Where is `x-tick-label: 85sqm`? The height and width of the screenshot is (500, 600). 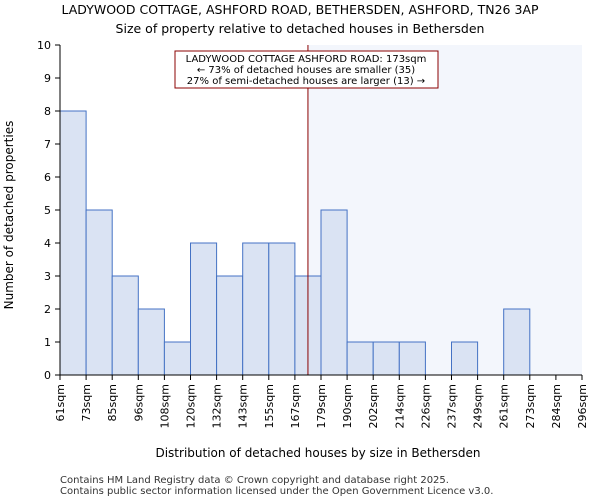 x-tick-label: 85sqm is located at coordinates (112, 402).